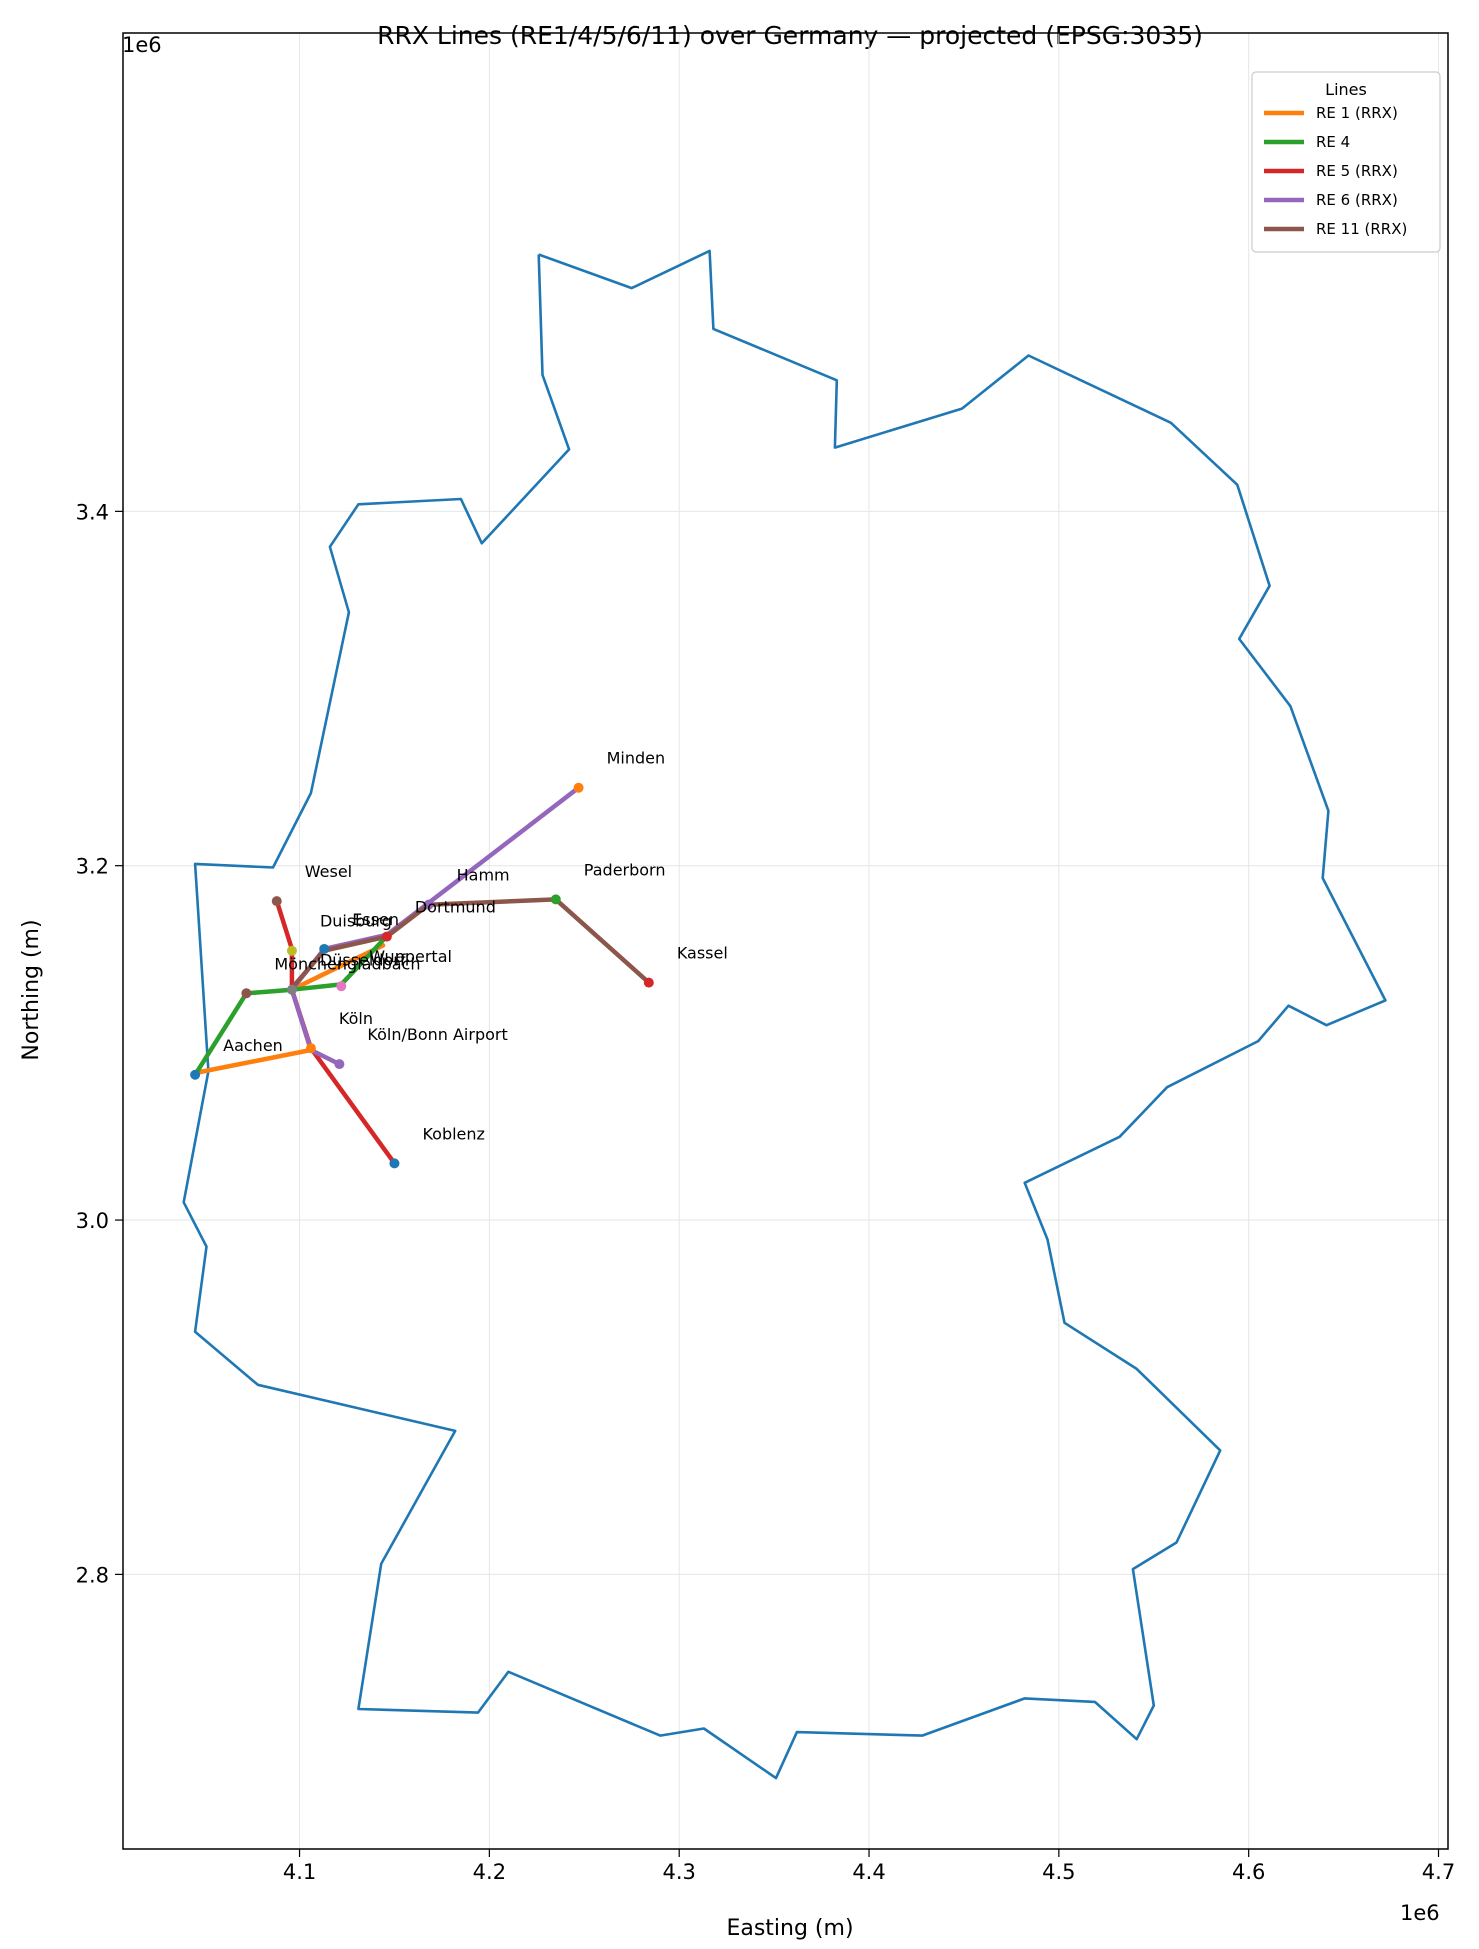 This screenshot has width=1479, height=1949. What do you see at coordinates (868, 1872) in the screenshot?
I see `x-tick-label: 4.4` at bounding box center [868, 1872].